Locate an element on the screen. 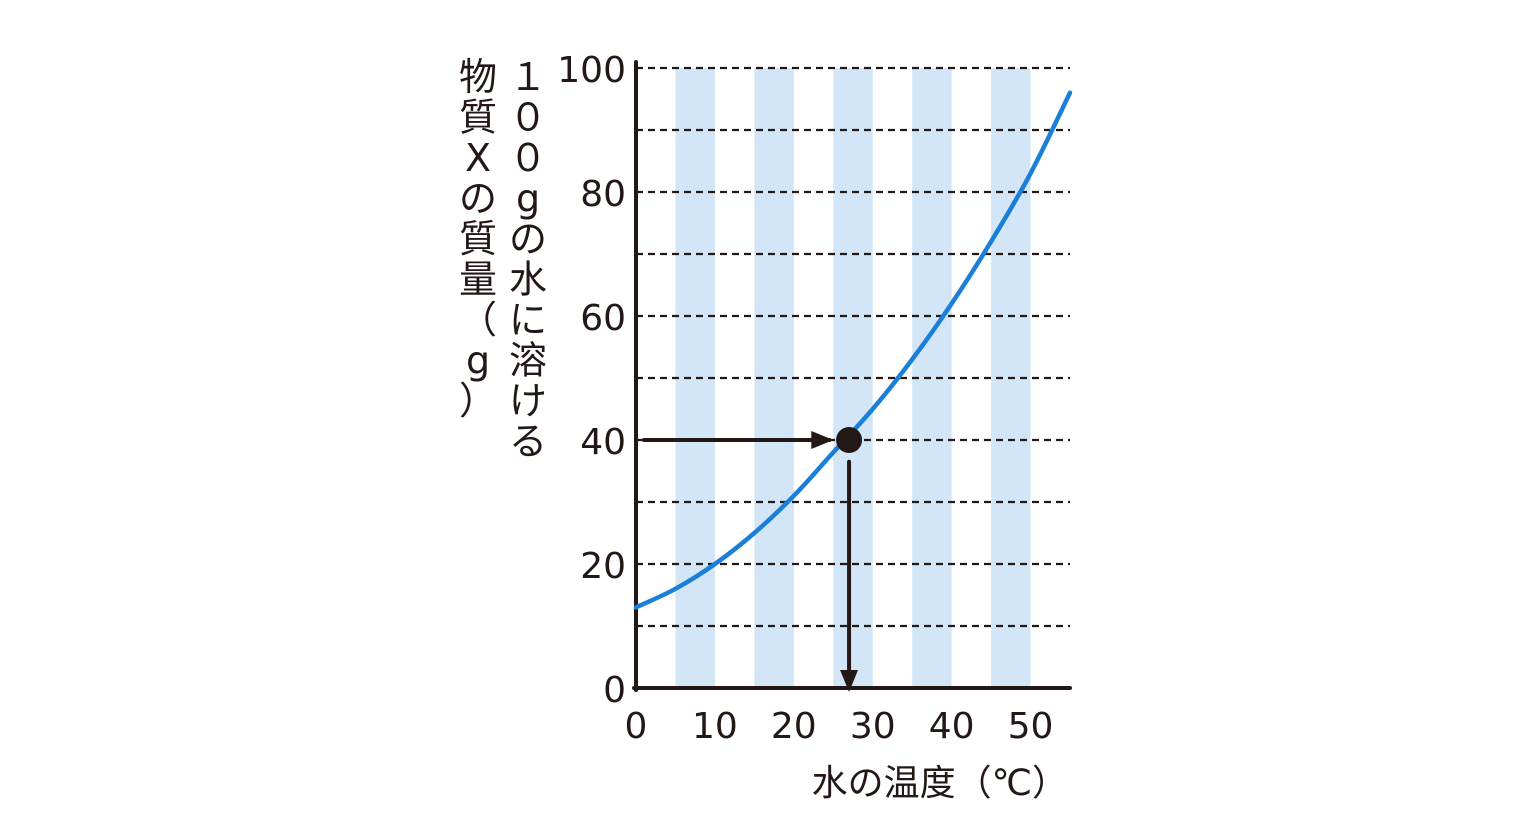  y-tick-label-60: 60 is located at coordinates (603, 318).